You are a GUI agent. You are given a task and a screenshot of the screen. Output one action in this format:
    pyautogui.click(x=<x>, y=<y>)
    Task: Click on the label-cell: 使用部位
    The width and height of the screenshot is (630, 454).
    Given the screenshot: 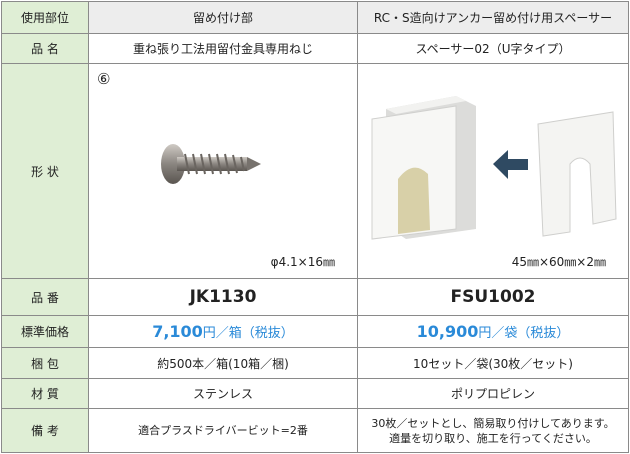 What is the action you would take?
    pyautogui.click(x=45, y=17)
    